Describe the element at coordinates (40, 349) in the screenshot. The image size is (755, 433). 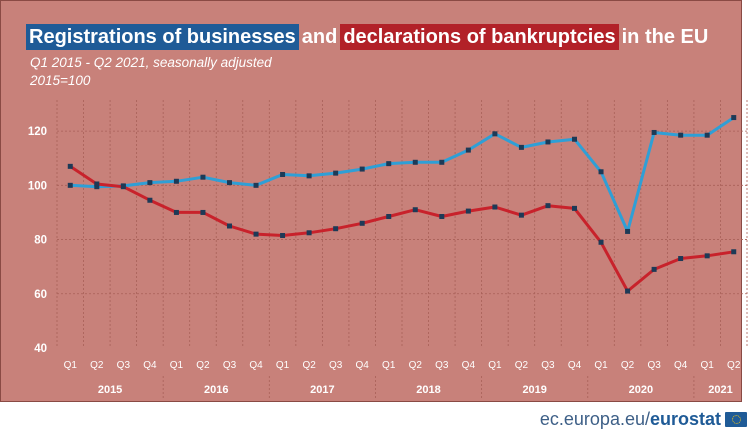
I see `y-tick-label: 40` at that location.